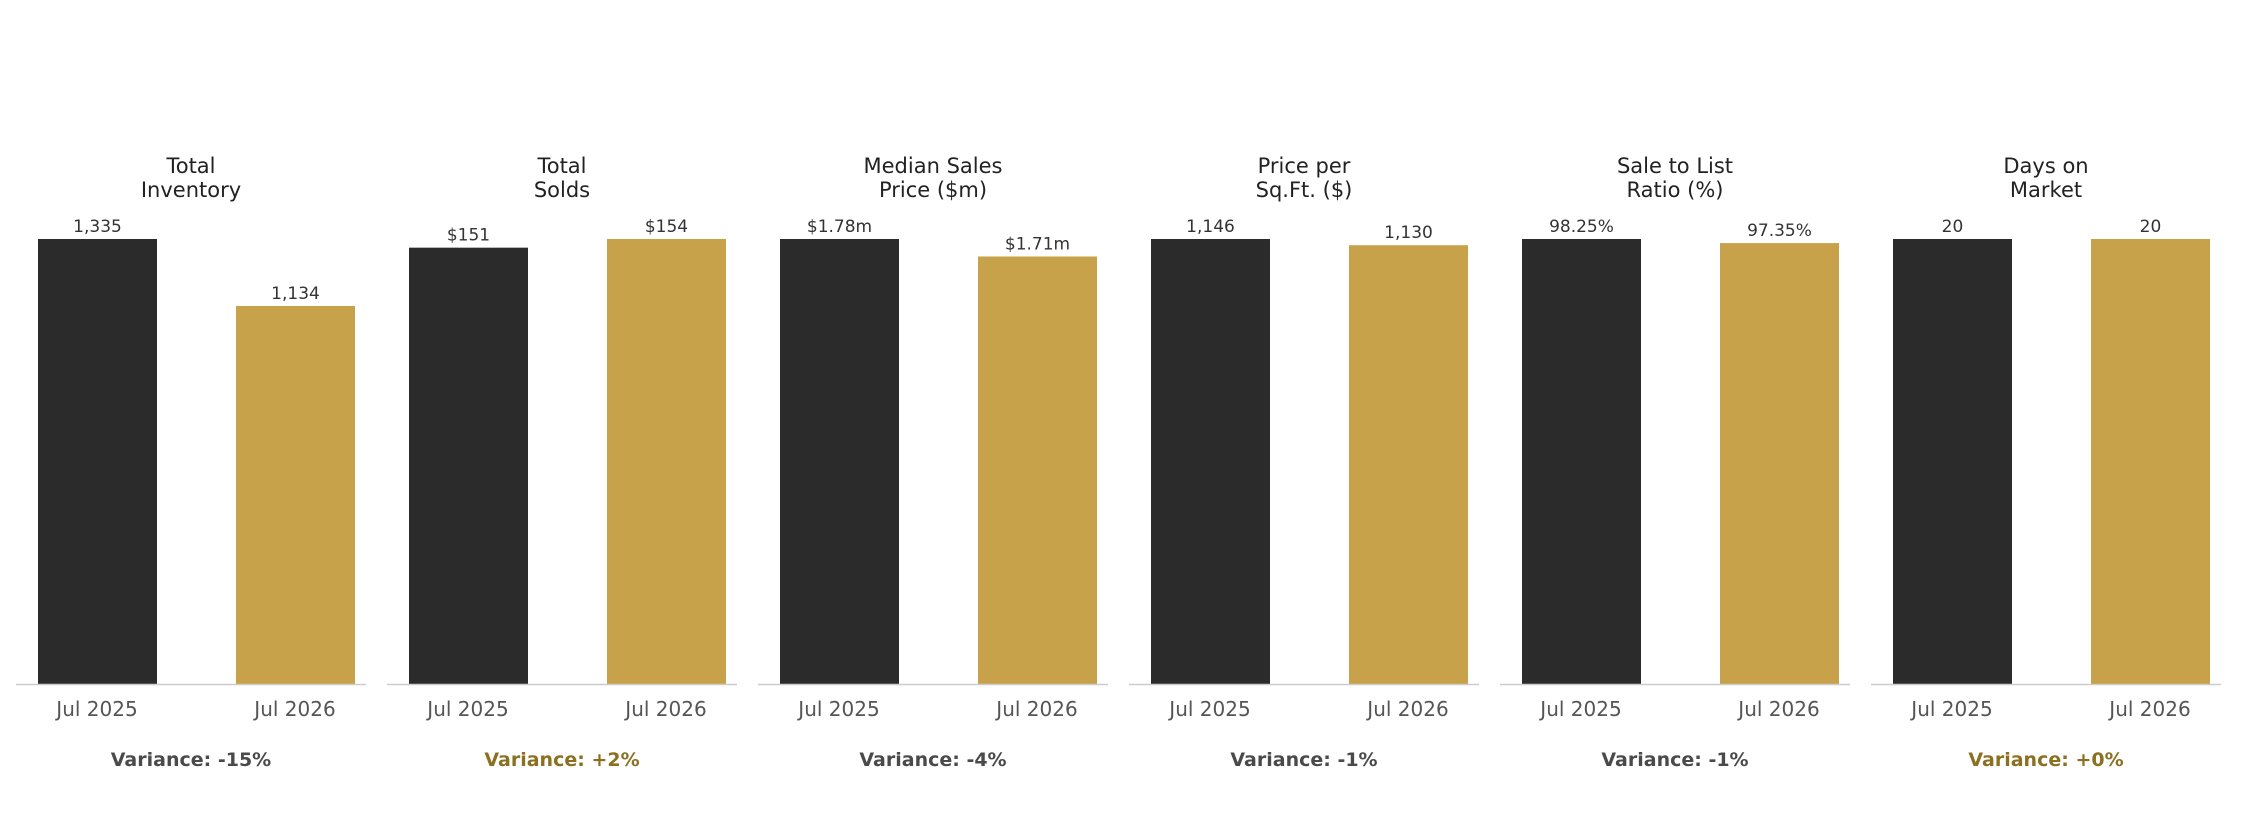 The width and height of the screenshot is (2250, 825). I want to click on data-label: $1.71m, so click(1037, 245).